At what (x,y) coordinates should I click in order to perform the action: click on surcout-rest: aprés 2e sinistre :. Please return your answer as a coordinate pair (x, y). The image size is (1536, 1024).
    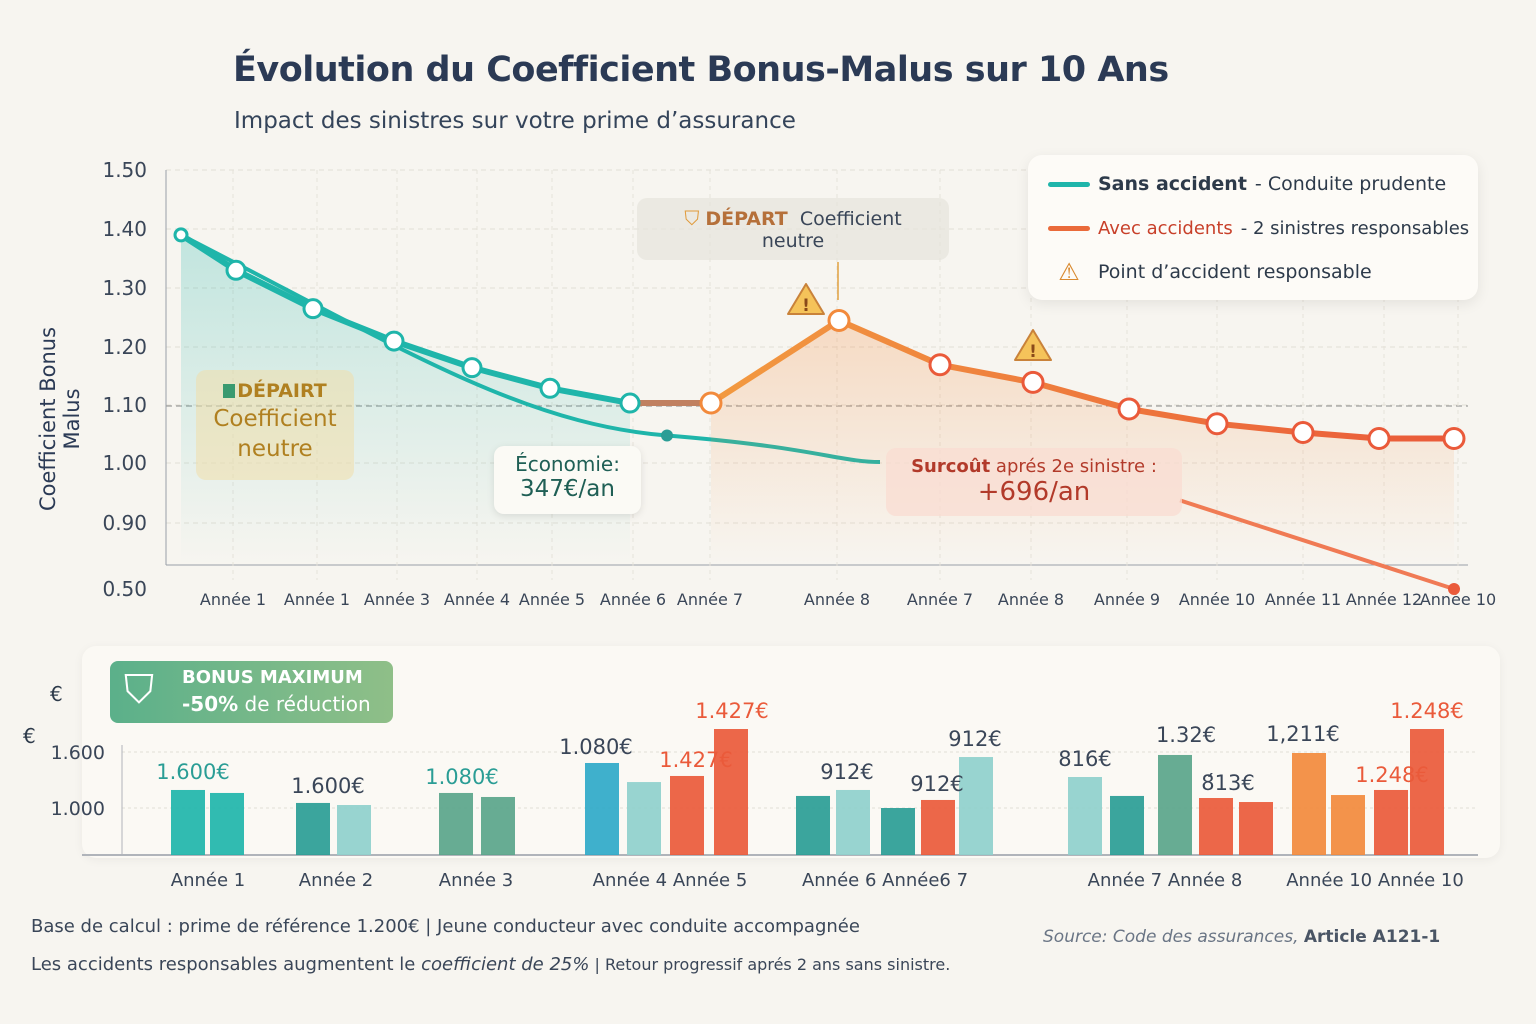
    Looking at the image, I should click on (1073, 466).